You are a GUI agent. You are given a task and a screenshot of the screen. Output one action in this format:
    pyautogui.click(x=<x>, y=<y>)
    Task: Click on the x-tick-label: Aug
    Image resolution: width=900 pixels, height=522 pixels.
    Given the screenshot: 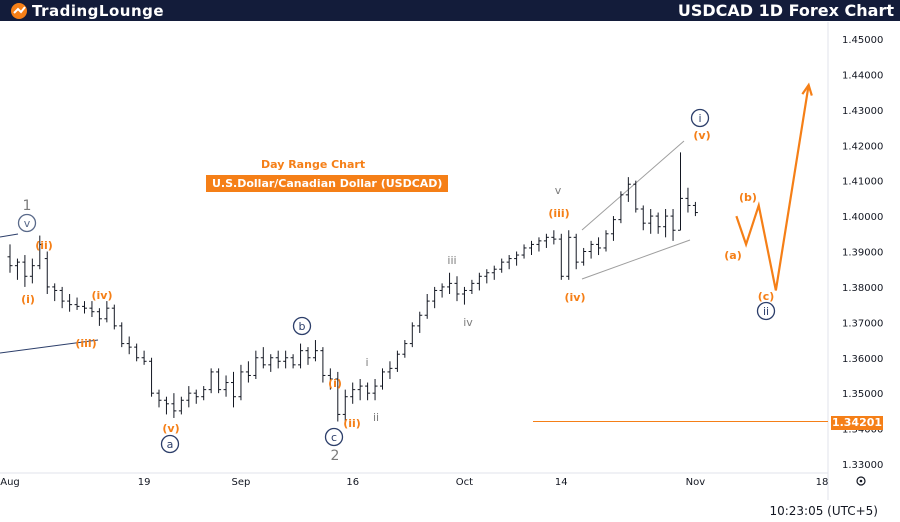 What is the action you would take?
    pyautogui.click(x=10, y=482)
    